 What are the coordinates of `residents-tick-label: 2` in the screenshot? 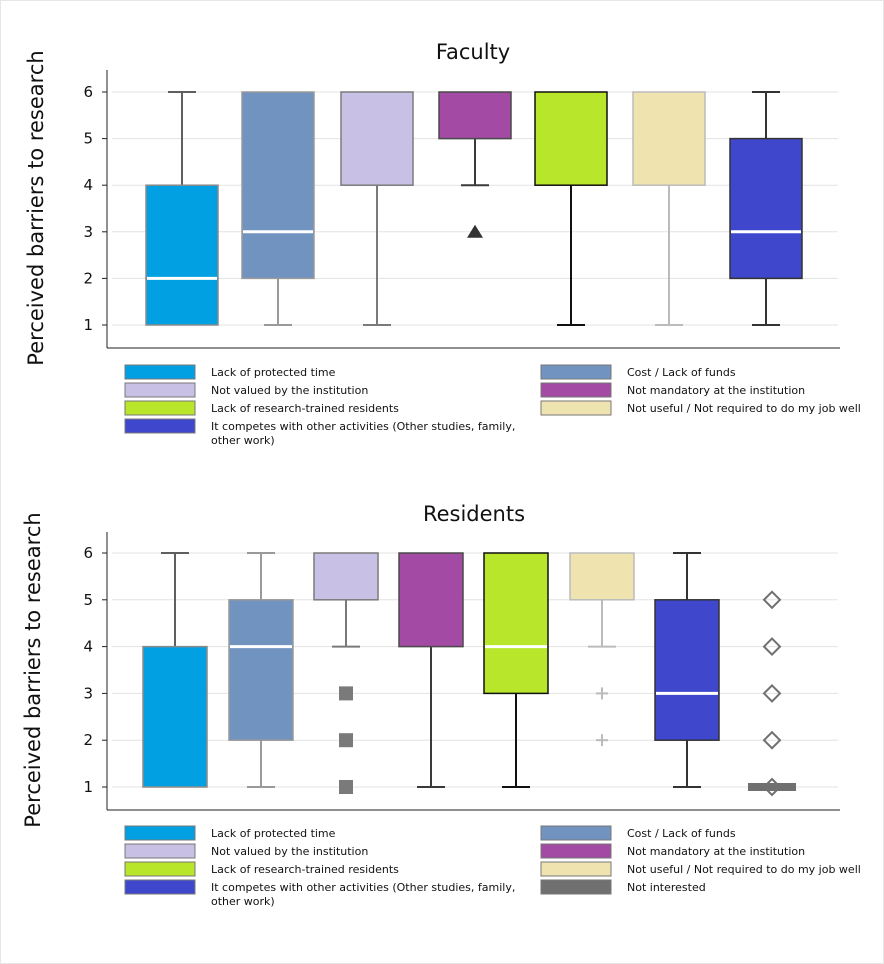 It's located at (88, 740).